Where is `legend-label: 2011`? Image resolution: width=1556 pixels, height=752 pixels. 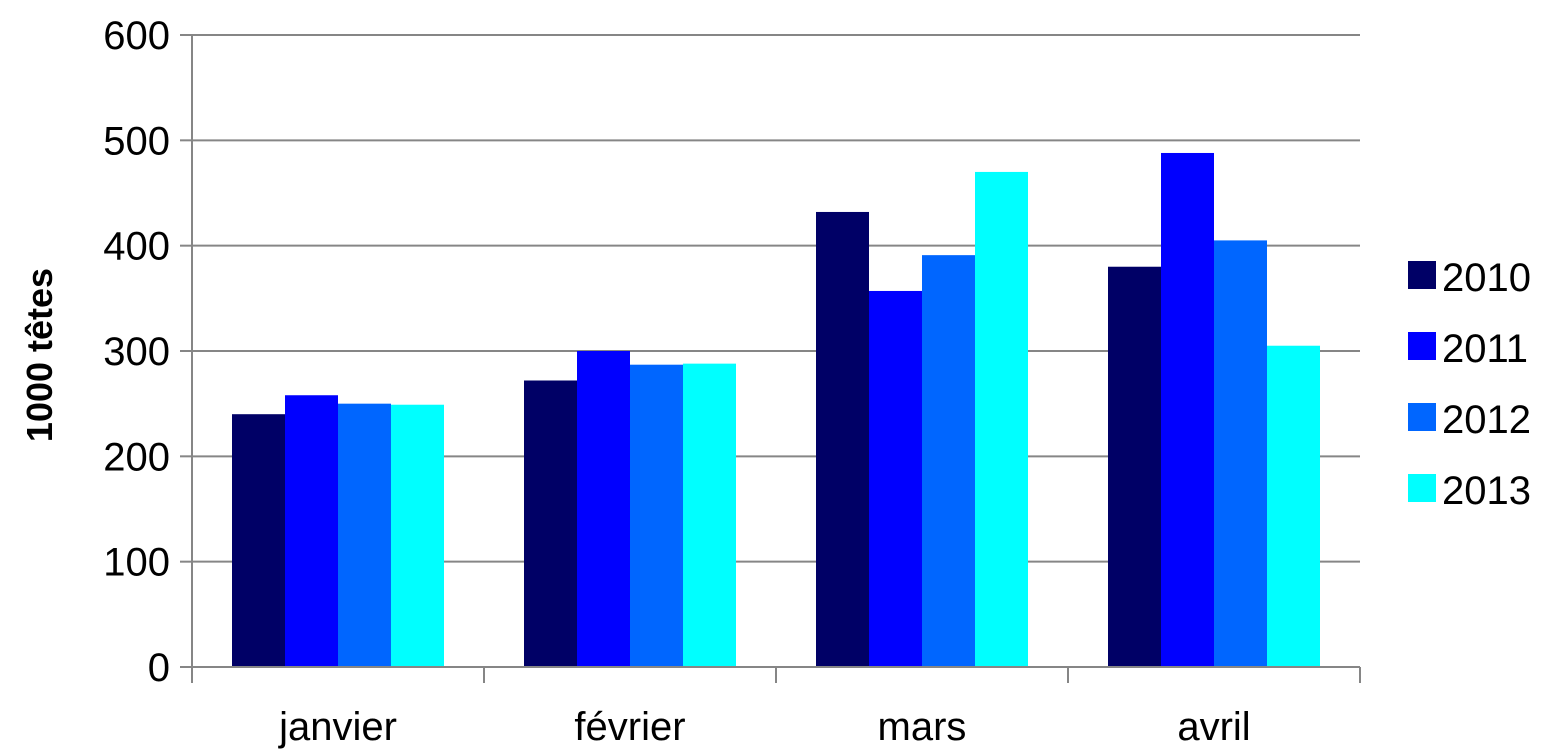 legend-label: 2011 is located at coordinates (1485, 349).